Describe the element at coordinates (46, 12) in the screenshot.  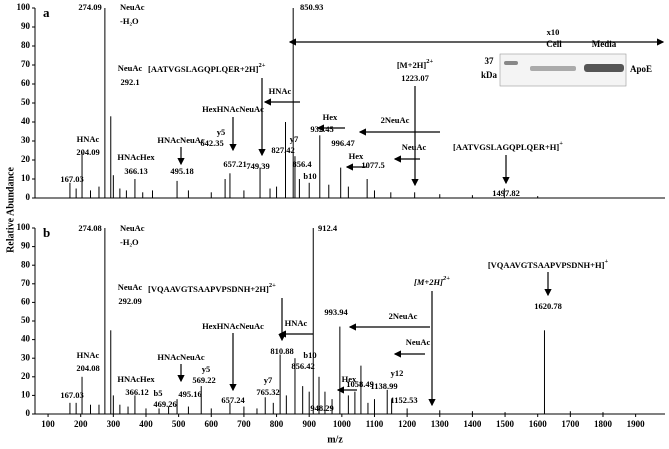
I see `panel-label: a` at that location.